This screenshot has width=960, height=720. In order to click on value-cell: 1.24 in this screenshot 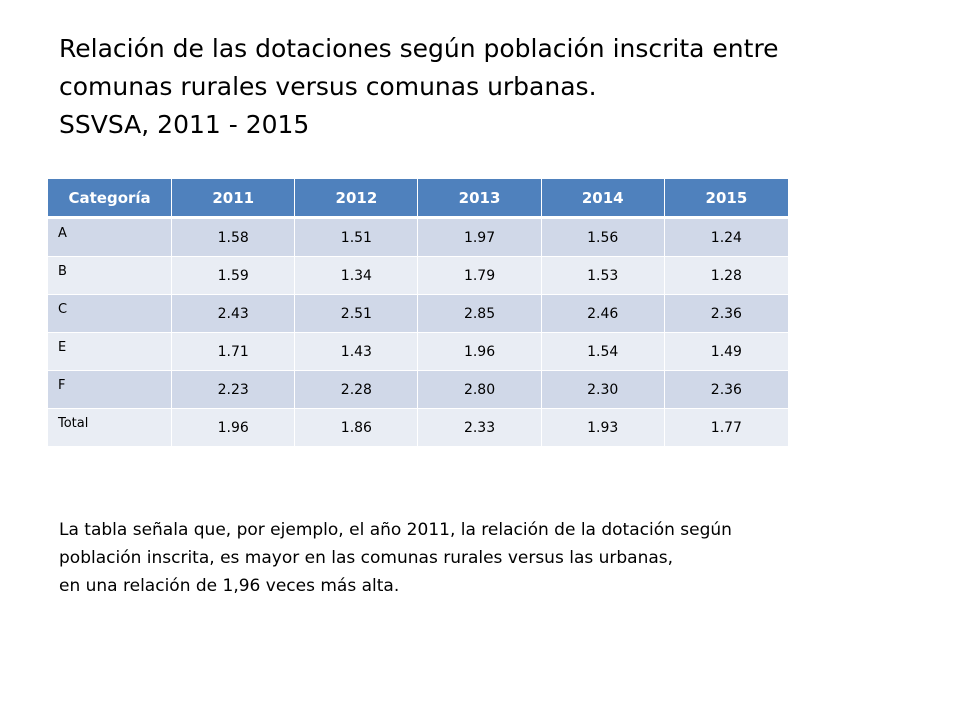, I will do `click(726, 238)`.